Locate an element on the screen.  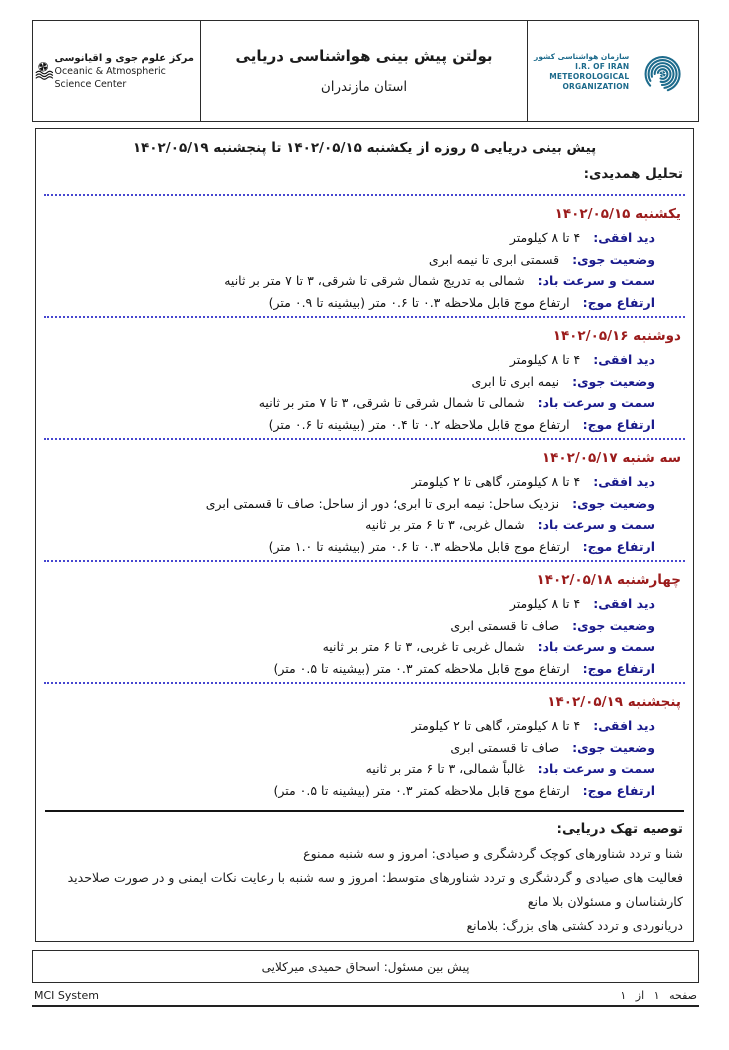
pinwheel-waves-icon is located at coordinates (44, 70).